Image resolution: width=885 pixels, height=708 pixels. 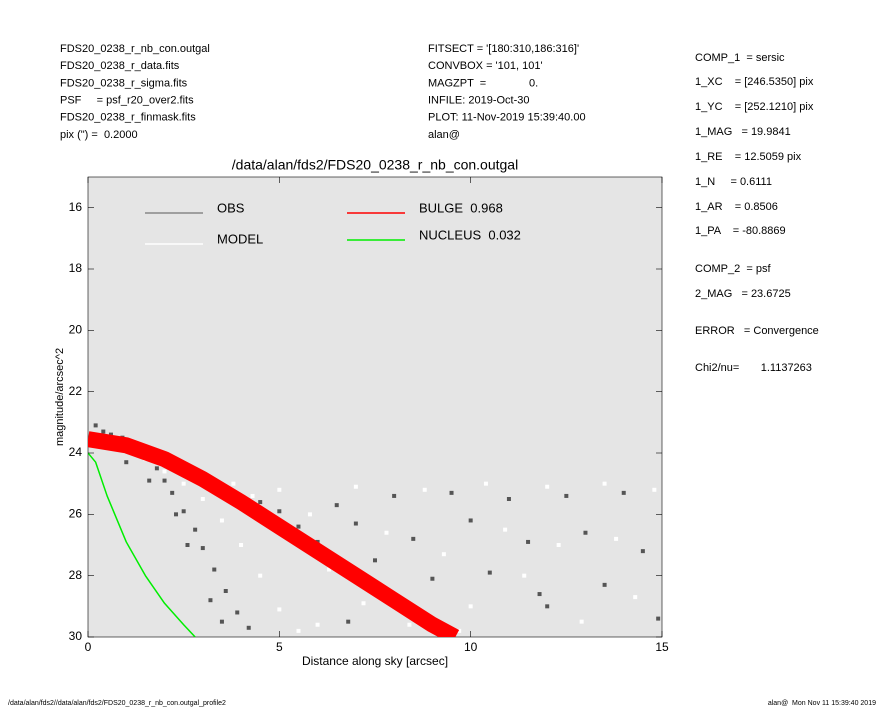 I want to click on line, so click(x=142, y=544).